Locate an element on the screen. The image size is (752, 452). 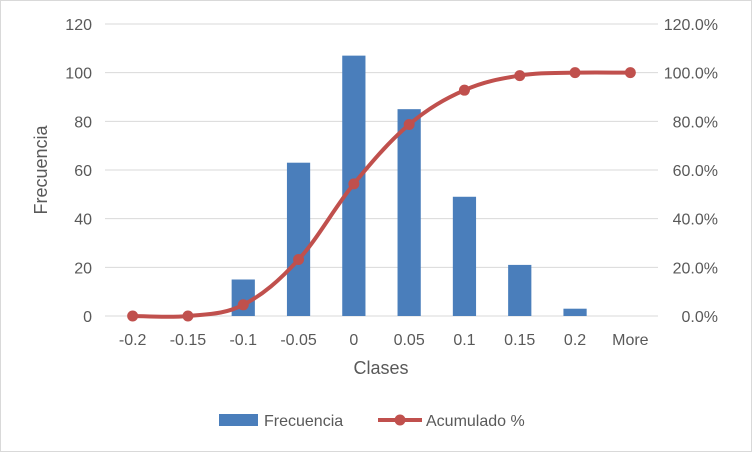
x-tick-label: -0.1 is located at coordinates (243, 340).